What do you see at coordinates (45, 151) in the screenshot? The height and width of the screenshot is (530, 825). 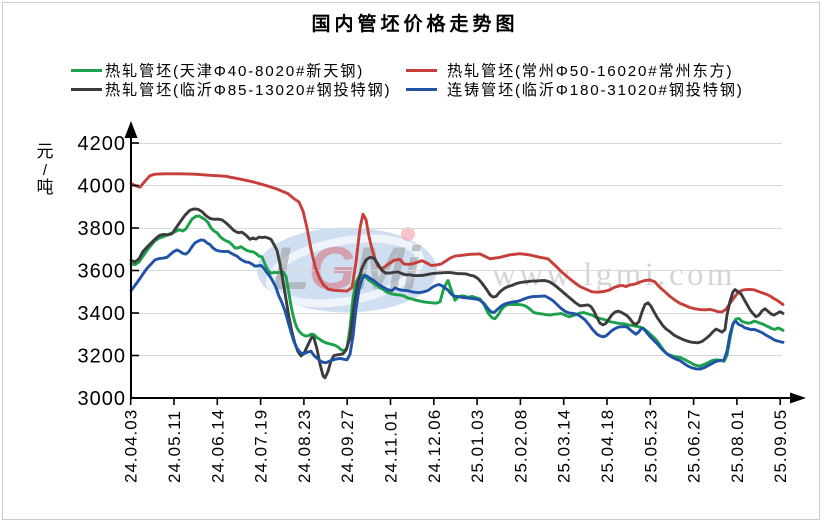 I see `svg-text: 元` at bounding box center [45, 151].